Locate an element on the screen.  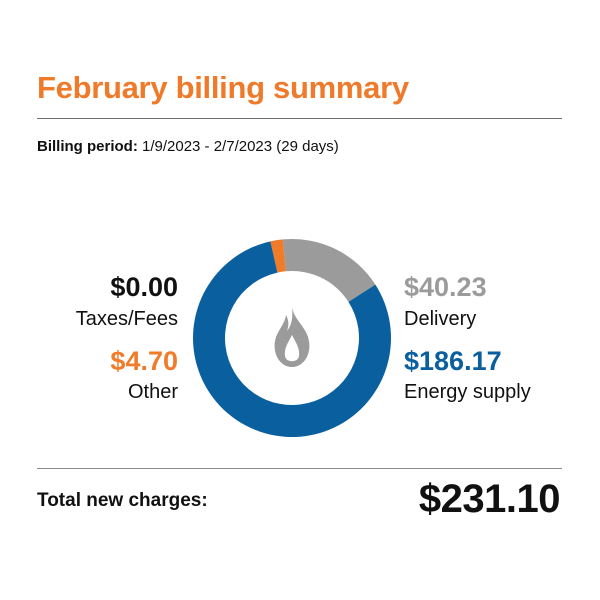
taxes-fees-amount: $0.00 is located at coordinates (144, 287).